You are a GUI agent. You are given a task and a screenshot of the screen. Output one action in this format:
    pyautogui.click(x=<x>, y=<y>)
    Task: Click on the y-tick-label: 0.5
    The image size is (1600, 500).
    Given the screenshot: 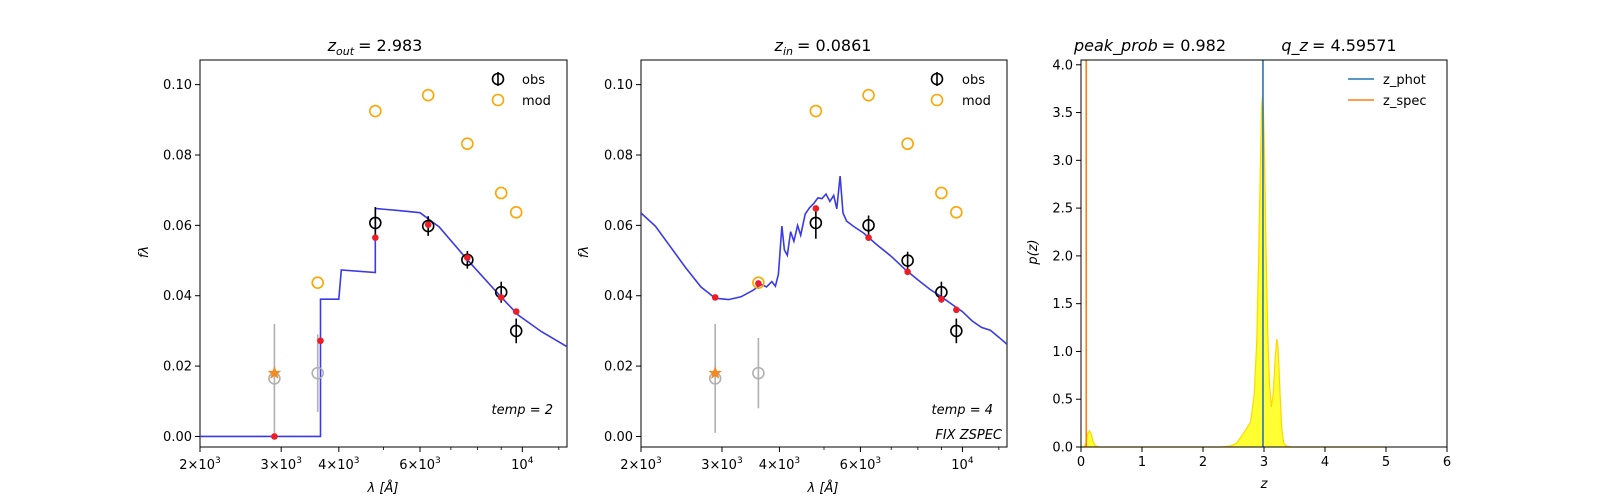 What is the action you would take?
    pyautogui.click(x=1062, y=400)
    